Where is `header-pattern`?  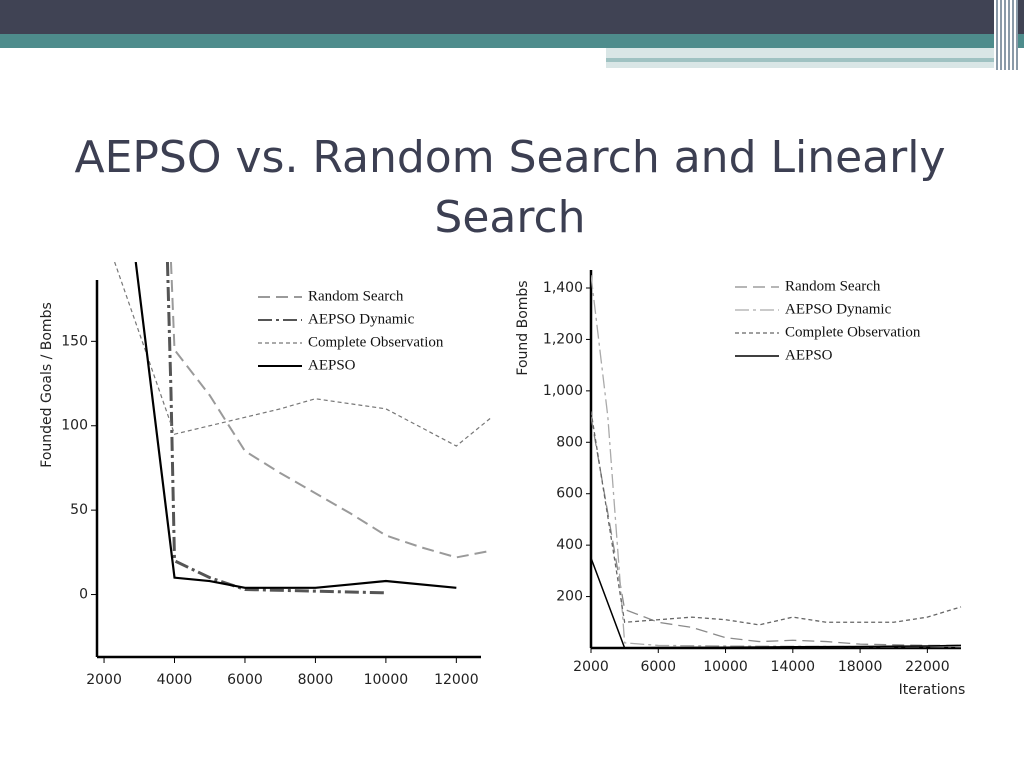
header-pattern is located at coordinates (1006, 35).